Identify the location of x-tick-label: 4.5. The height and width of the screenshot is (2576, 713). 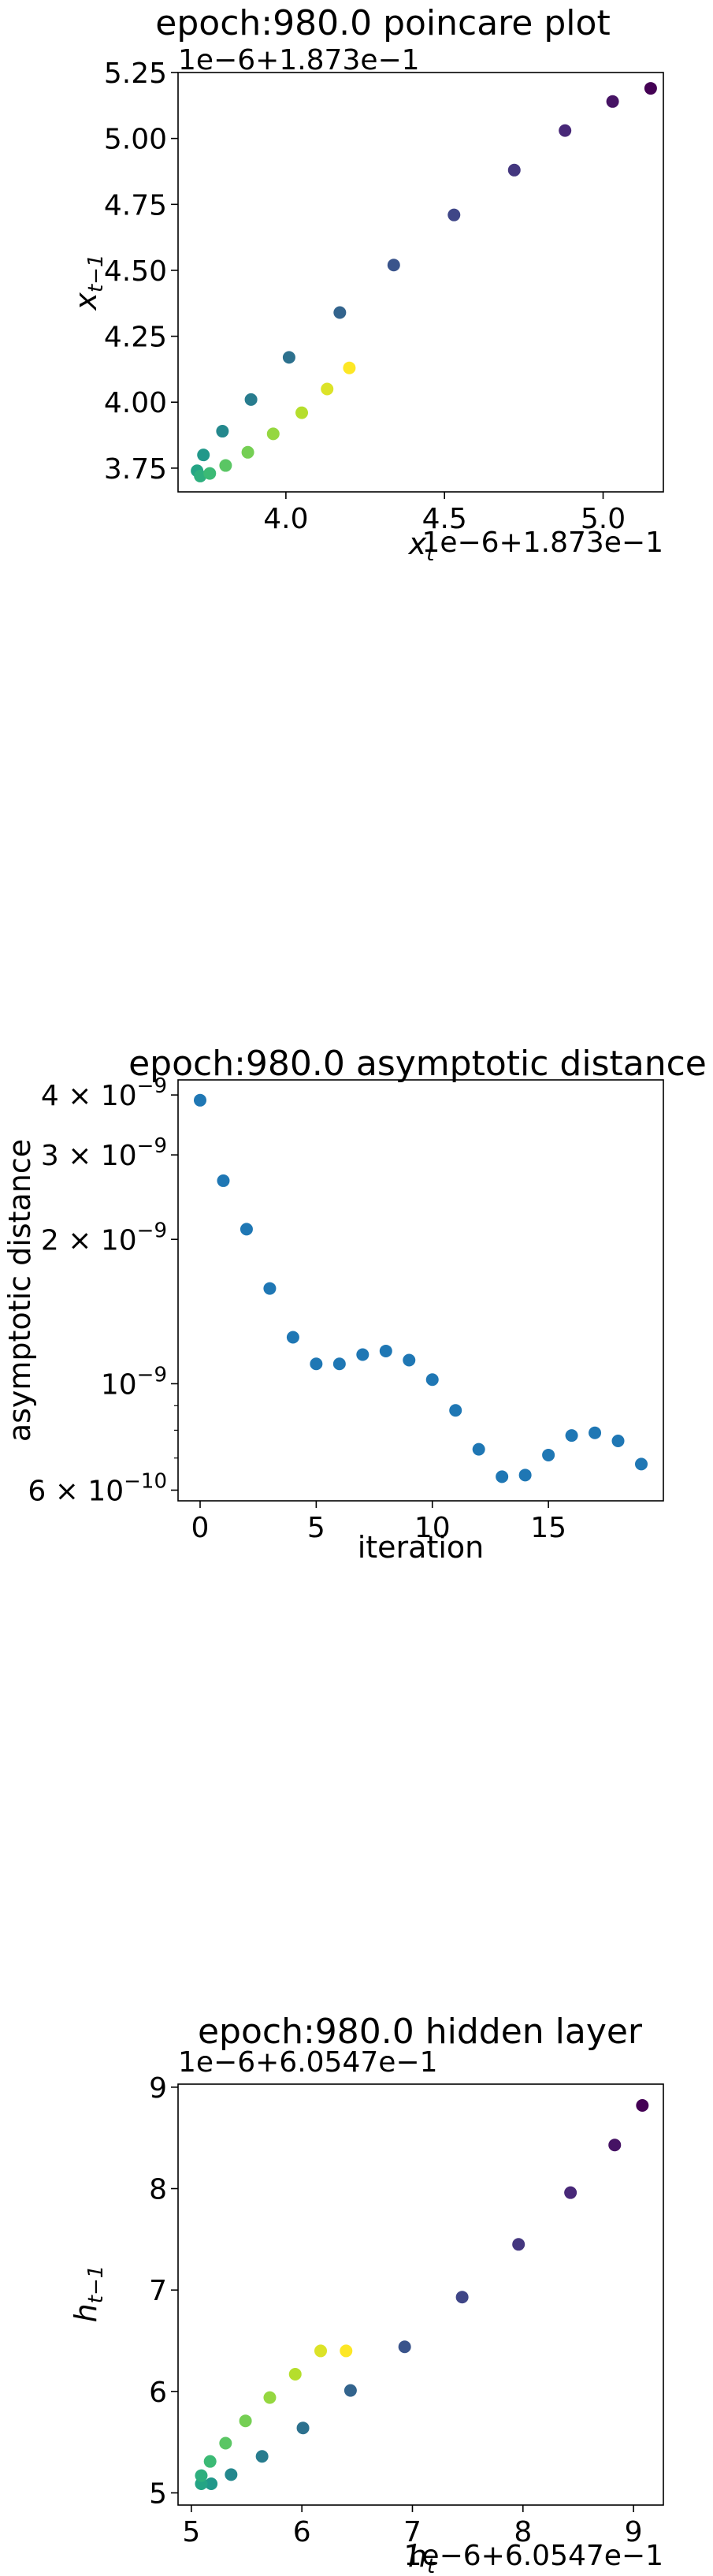
(445, 519).